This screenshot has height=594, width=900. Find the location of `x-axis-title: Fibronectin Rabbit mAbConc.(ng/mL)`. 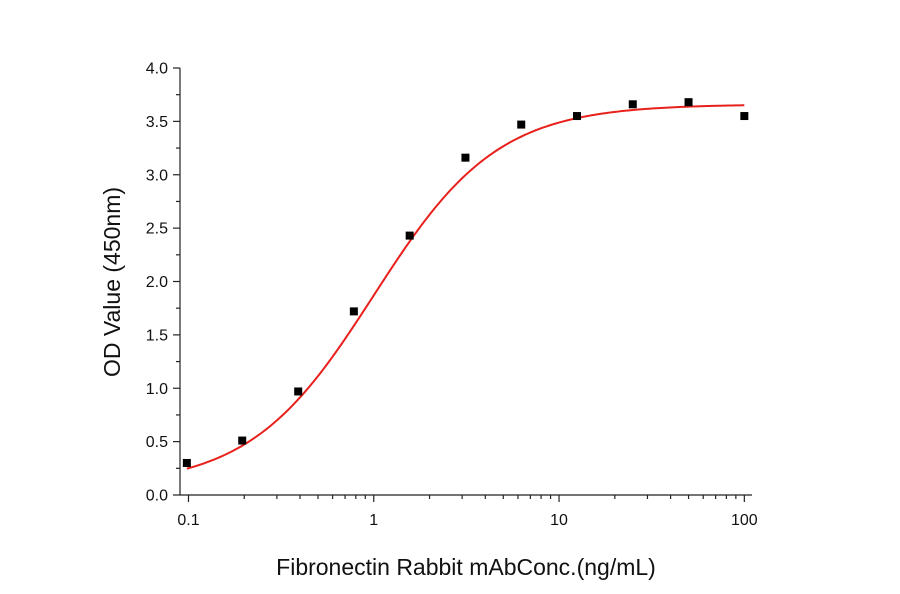

x-axis-title: Fibronectin Rabbit mAbConc.(ng/mL) is located at coordinates (466, 567).